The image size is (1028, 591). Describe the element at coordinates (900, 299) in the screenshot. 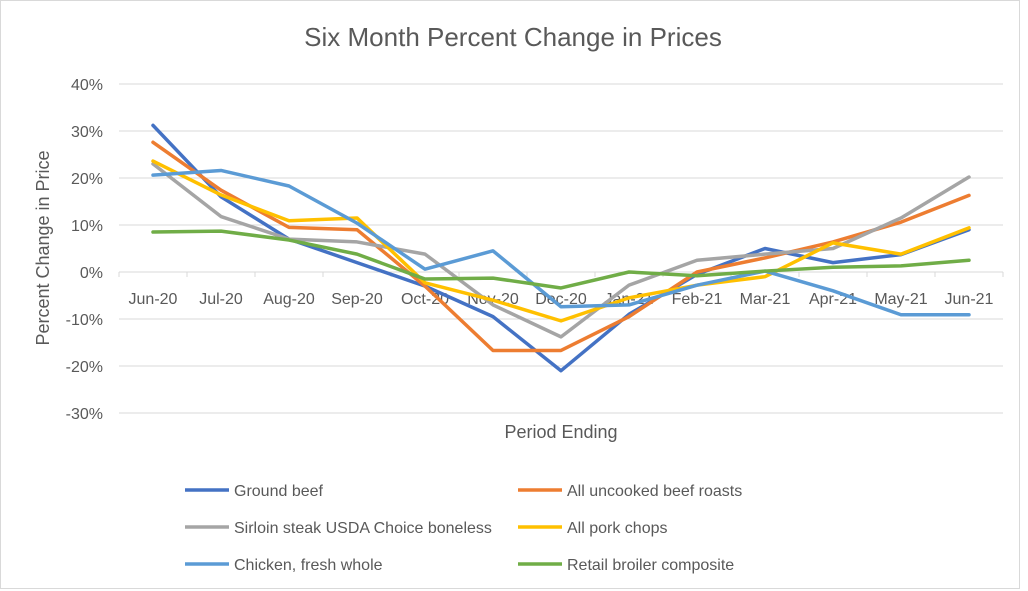

I see `x-tick-label: May-21` at that location.